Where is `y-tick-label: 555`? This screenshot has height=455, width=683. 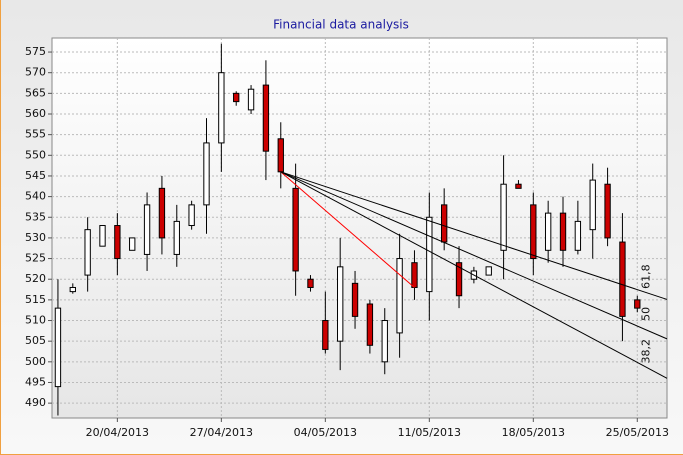
y-tick-label: 555 is located at coordinates (35, 134).